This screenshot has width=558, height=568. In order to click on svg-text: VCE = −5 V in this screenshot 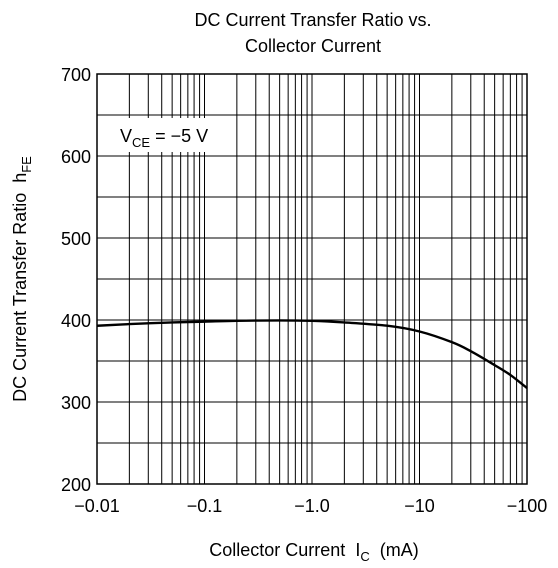, I will do `click(164, 138)`.